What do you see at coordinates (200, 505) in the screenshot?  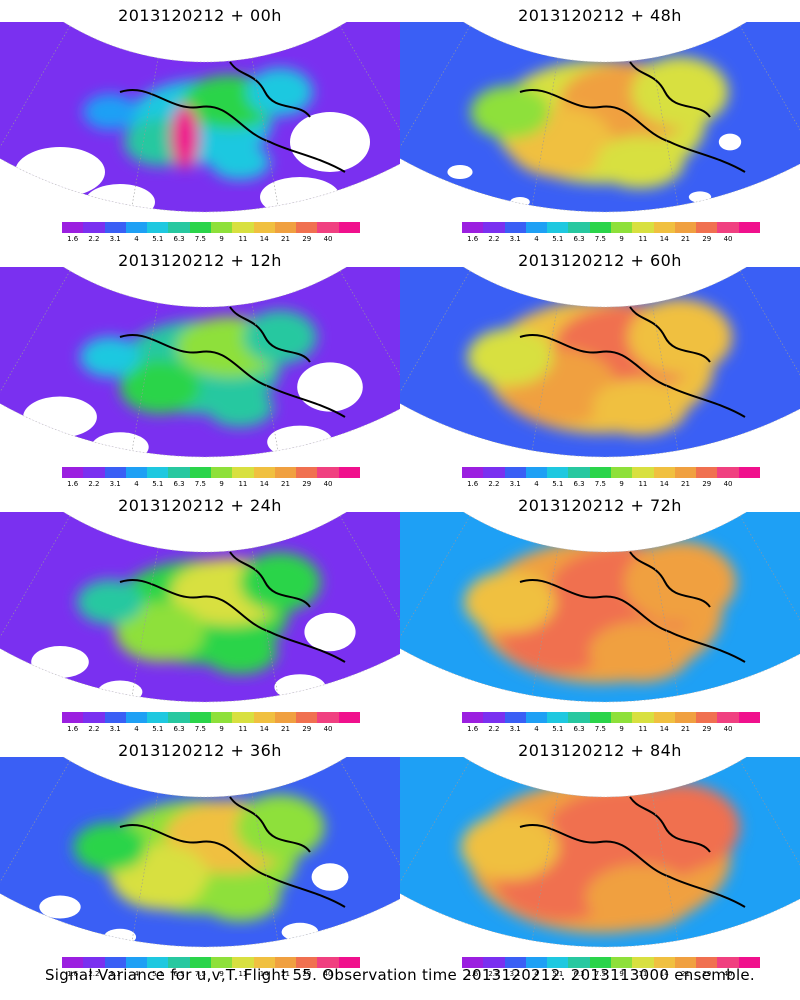 I see `panel-title: 2013120212 + 24h` at bounding box center [200, 505].